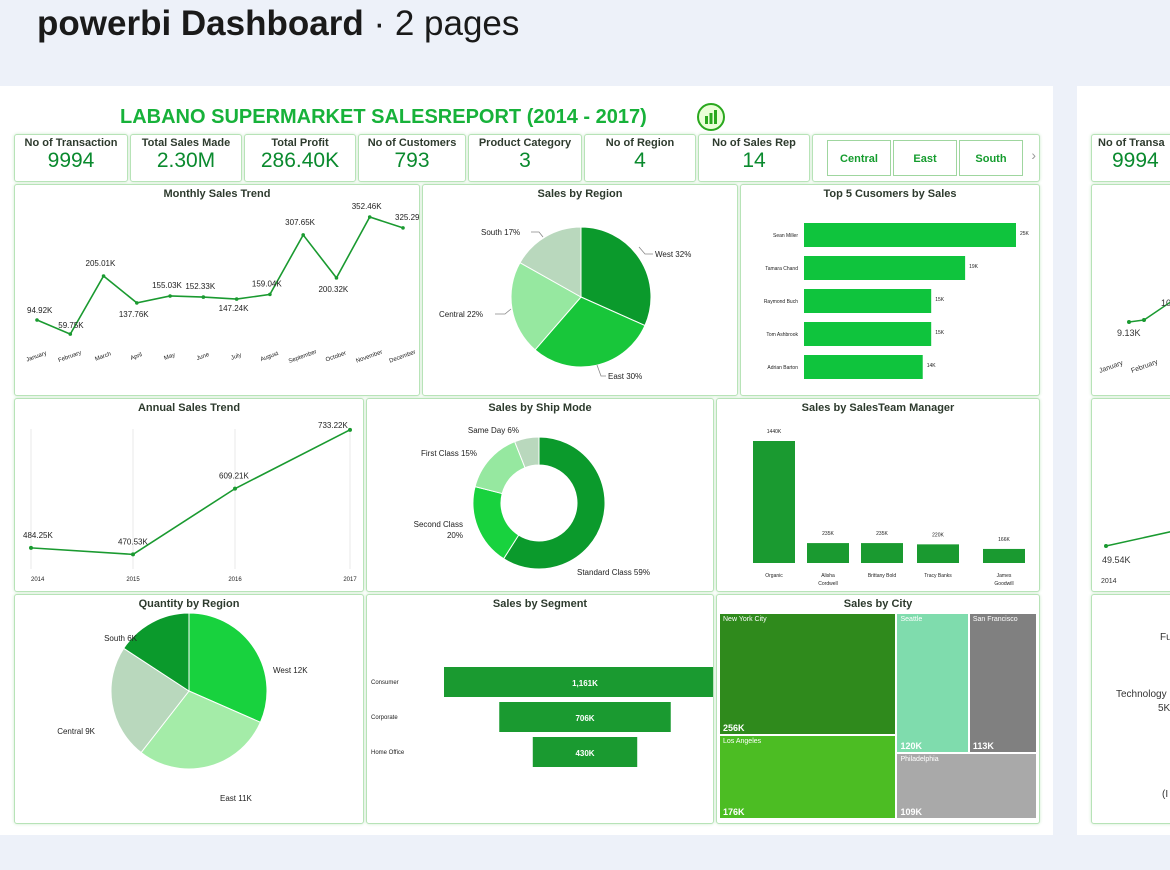 The width and height of the screenshot is (1170, 870). I want to click on bar-value: 15K, so click(940, 300).